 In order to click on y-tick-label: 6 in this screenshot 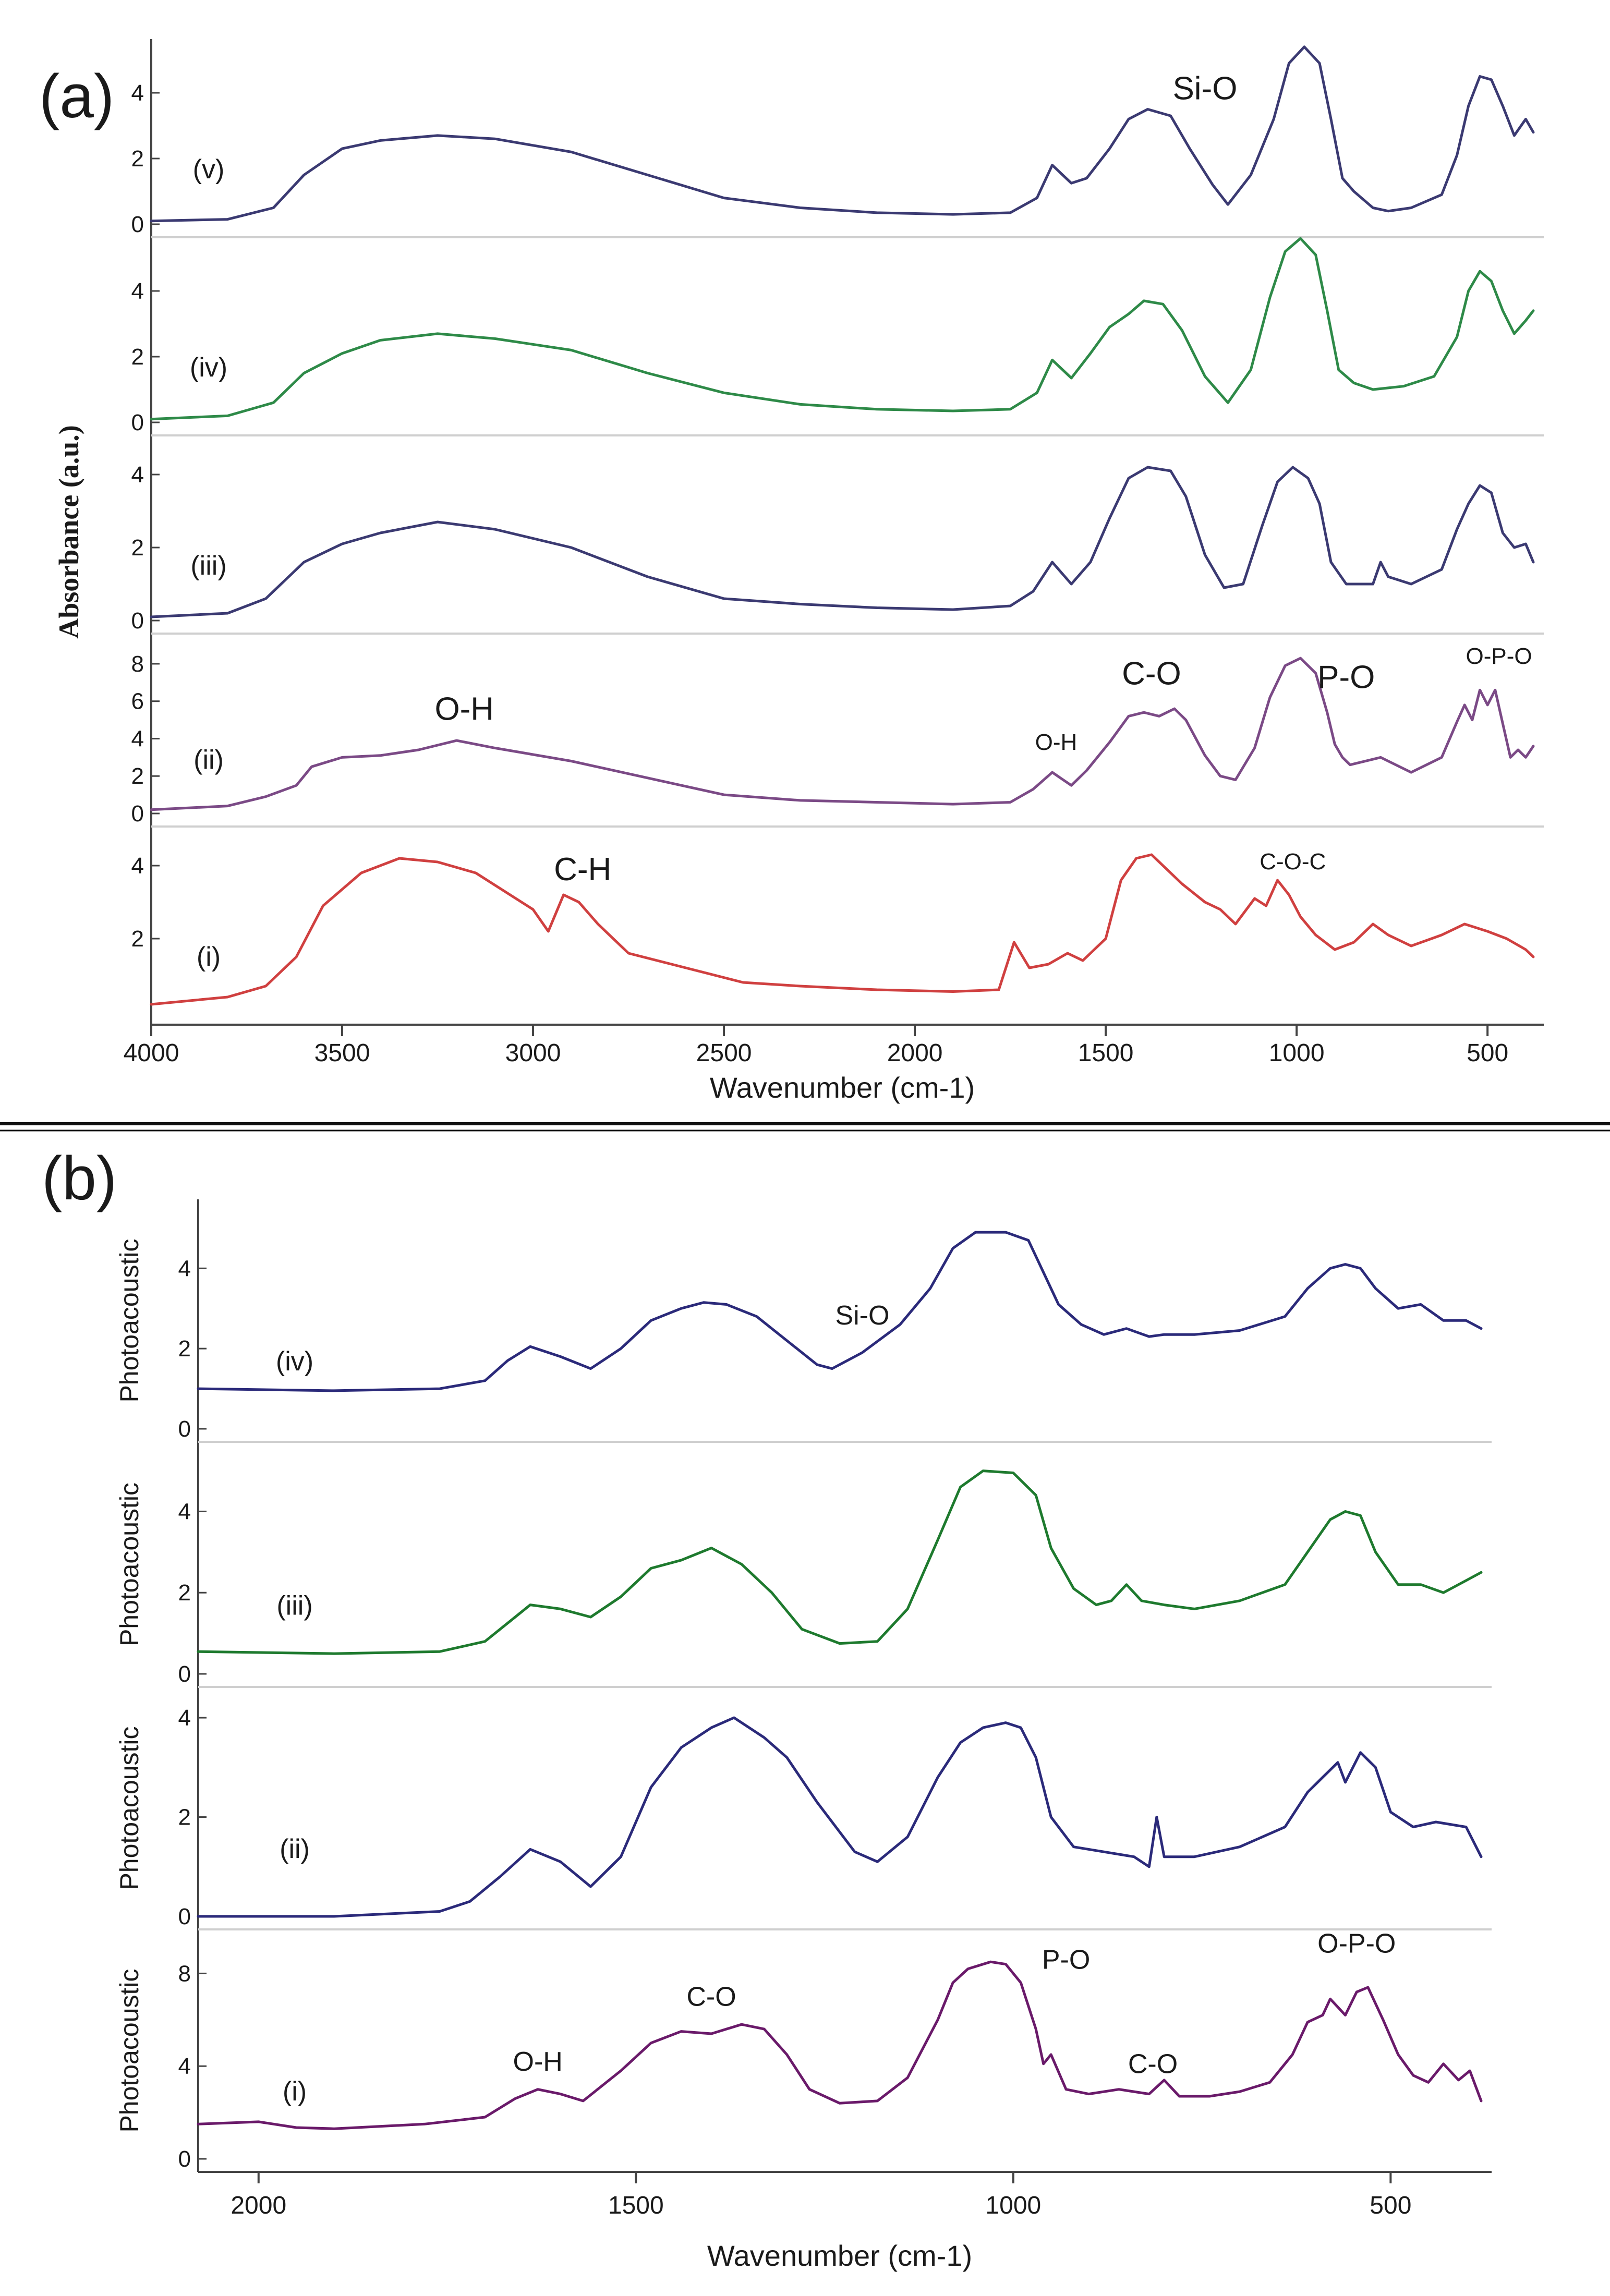, I will do `click(137, 701)`.